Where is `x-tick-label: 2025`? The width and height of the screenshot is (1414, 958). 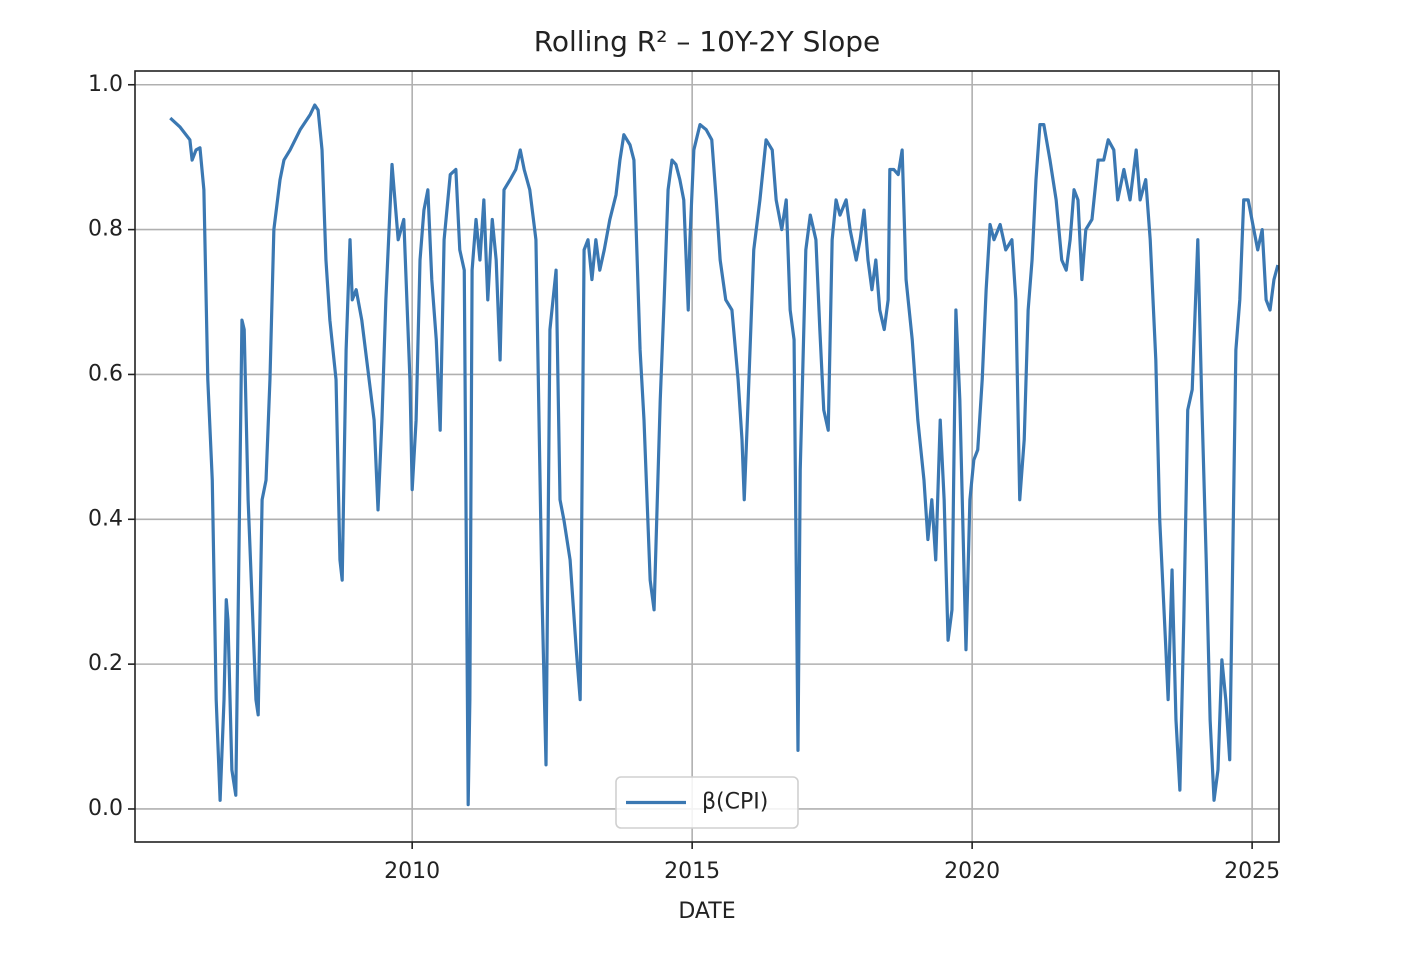
x-tick-label: 2025 is located at coordinates (1252, 871).